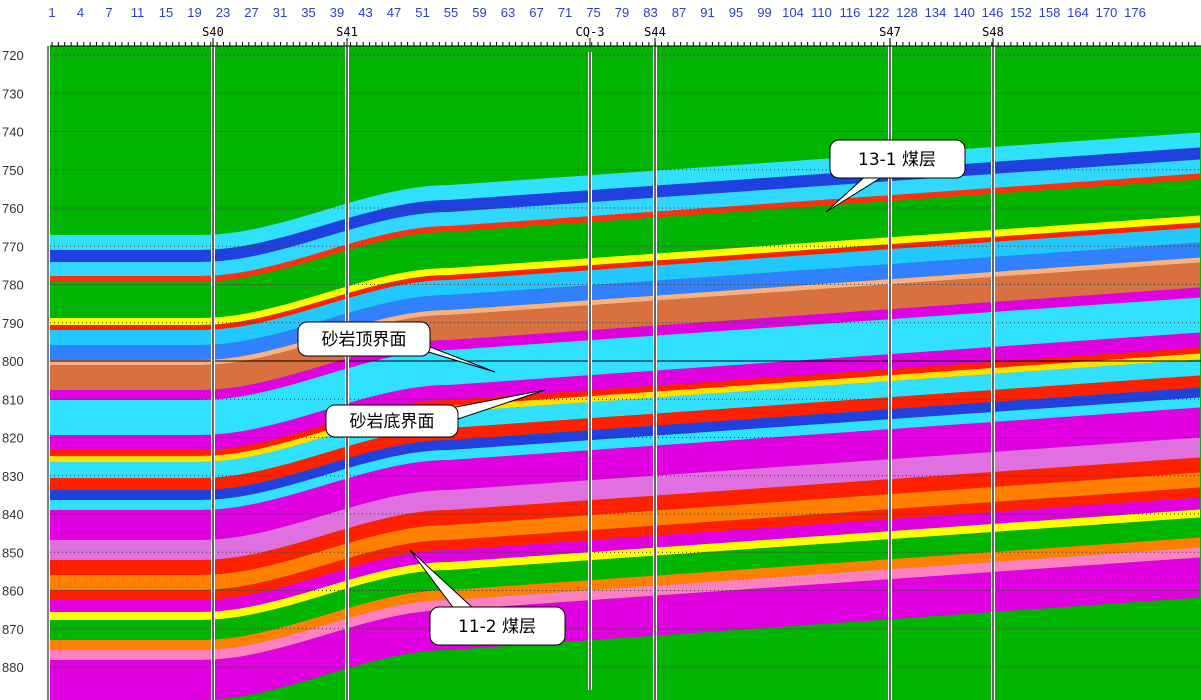  What do you see at coordinates (51, 12) in the screenshot?
I see `trace-label: 1` at bounding box center [51, 12].